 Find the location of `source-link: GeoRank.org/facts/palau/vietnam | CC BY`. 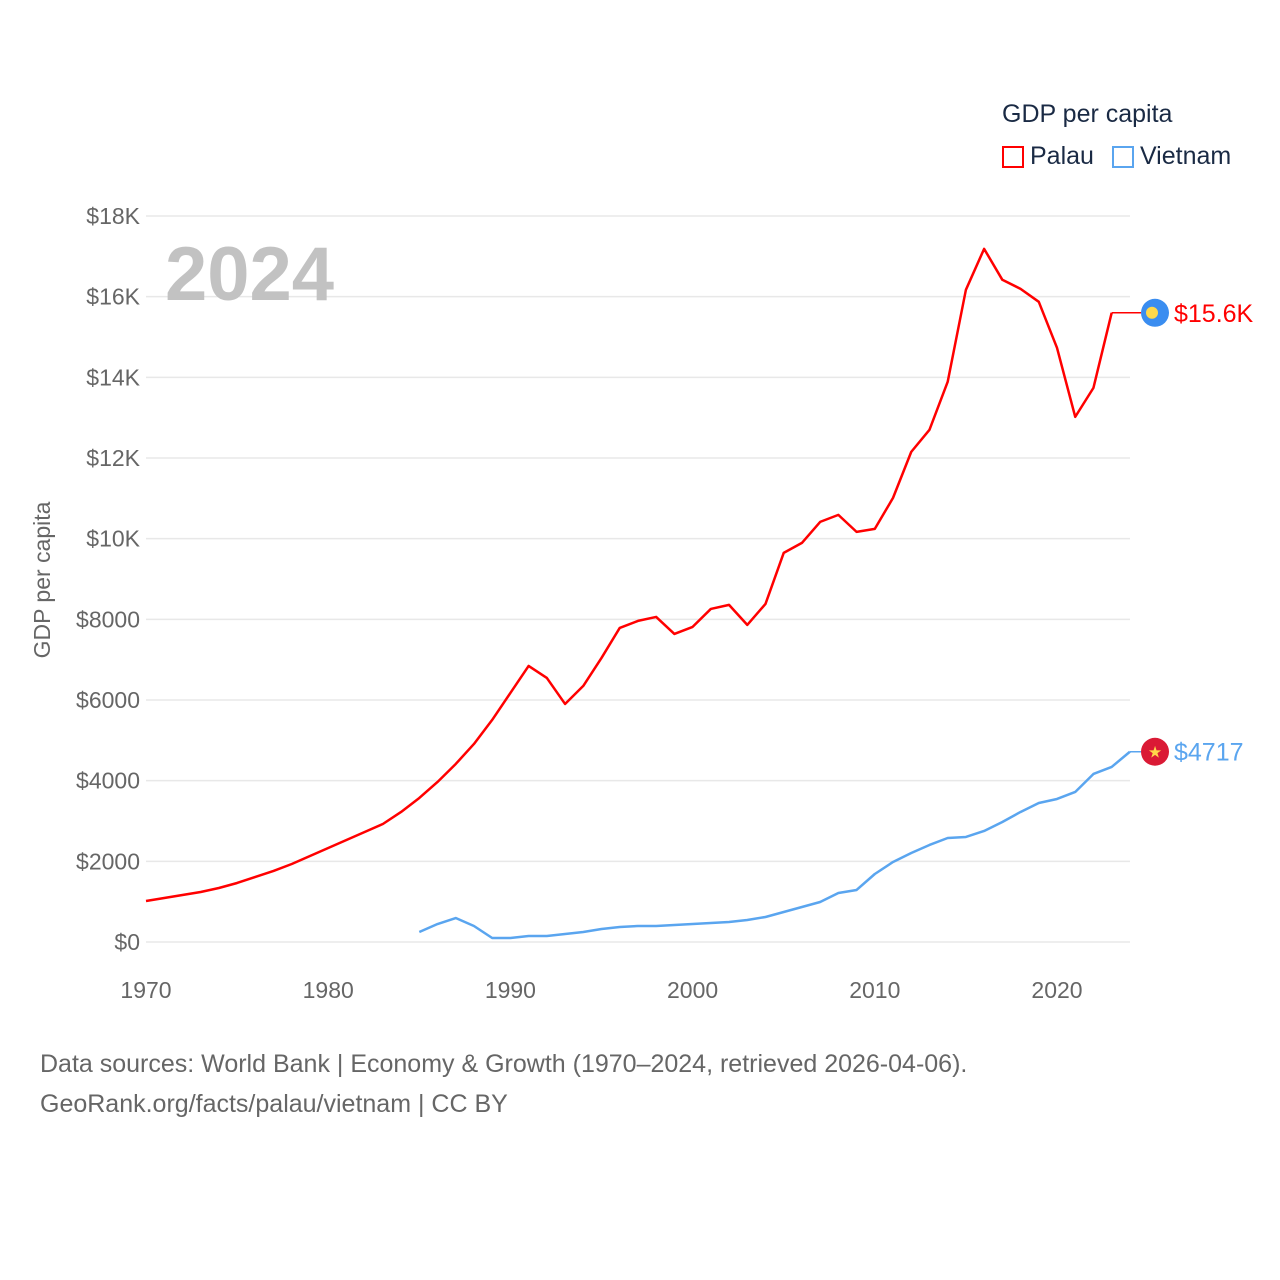

source-link: GeoRank.org/facts/palau/vietnam | CC BY is located at coordinates (274, 1104).